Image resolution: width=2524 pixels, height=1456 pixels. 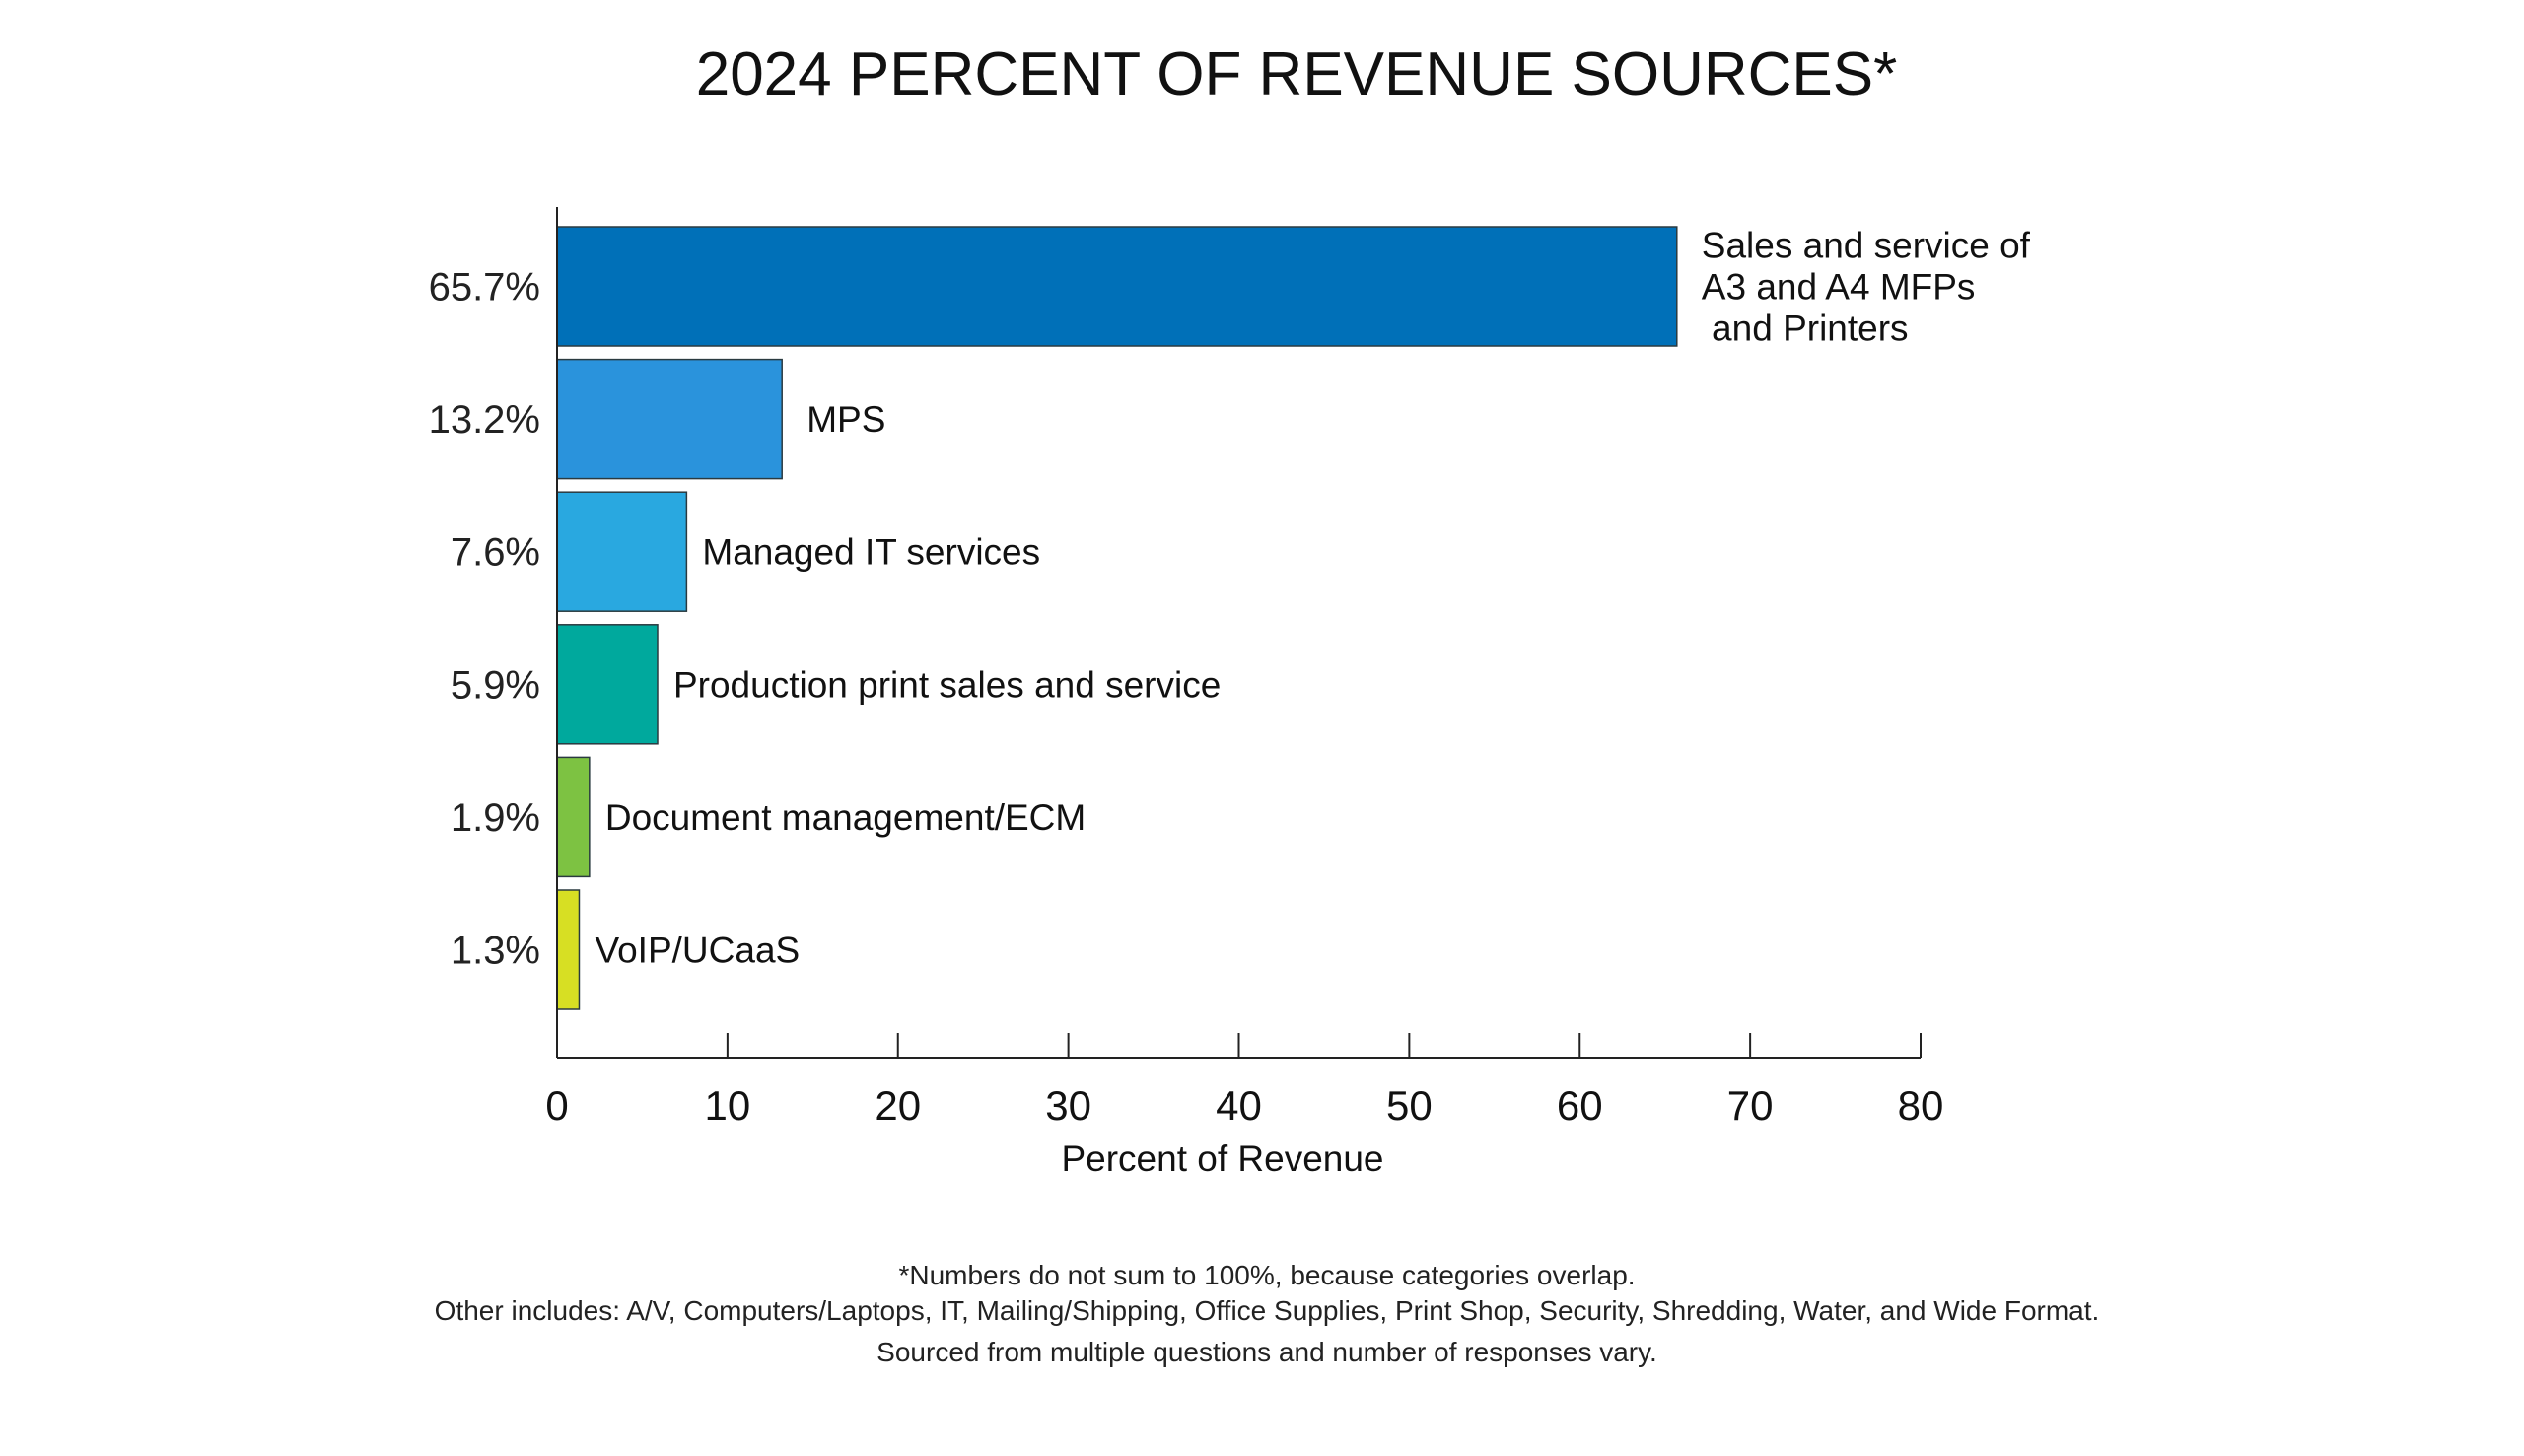 I want to click on value-label: 65.7%, so click(x=484, y=288).